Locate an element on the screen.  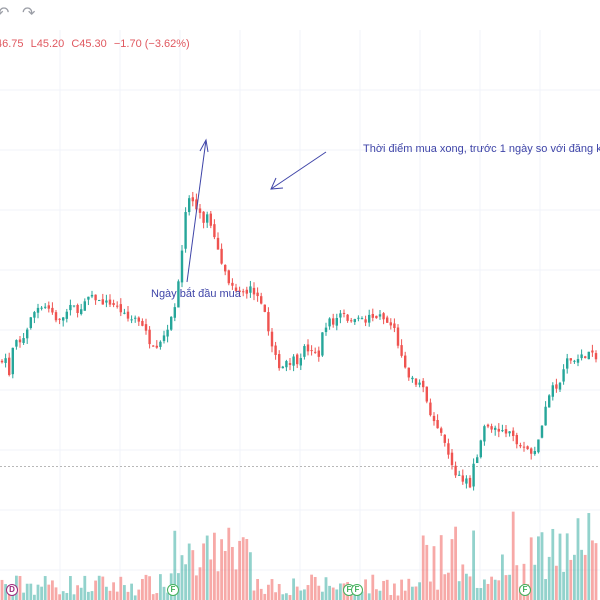
arrow-start-buying is located at coordinates (196, 211).